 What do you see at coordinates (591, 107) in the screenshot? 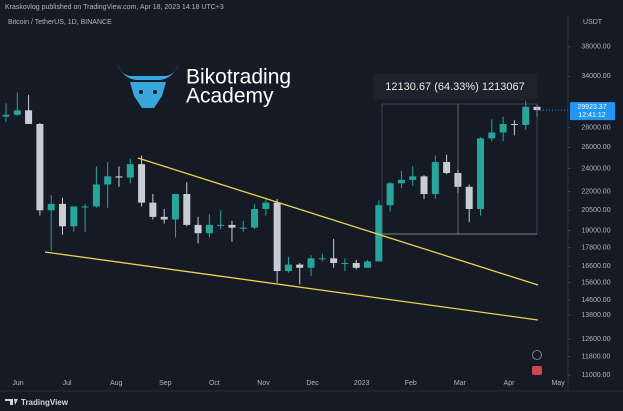
I see `last-price: 29923.37` at bounding box center [591, 107].